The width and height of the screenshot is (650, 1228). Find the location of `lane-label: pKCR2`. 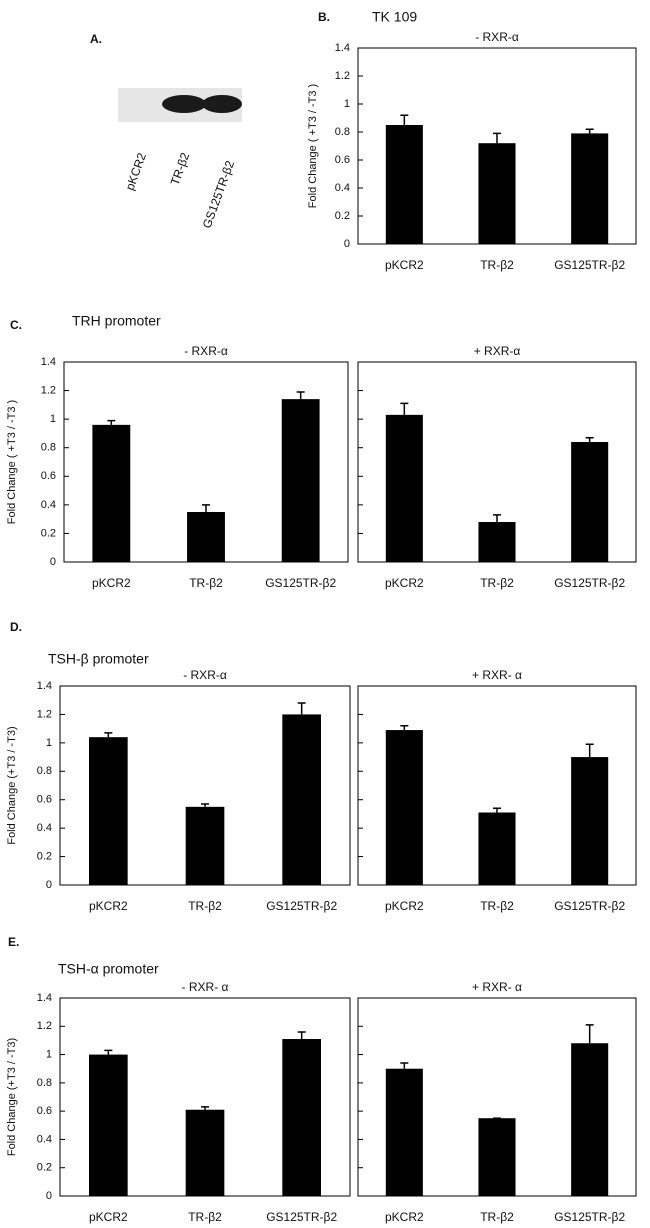

lane-label: pKCR2 is located at coordinates (136, 171).